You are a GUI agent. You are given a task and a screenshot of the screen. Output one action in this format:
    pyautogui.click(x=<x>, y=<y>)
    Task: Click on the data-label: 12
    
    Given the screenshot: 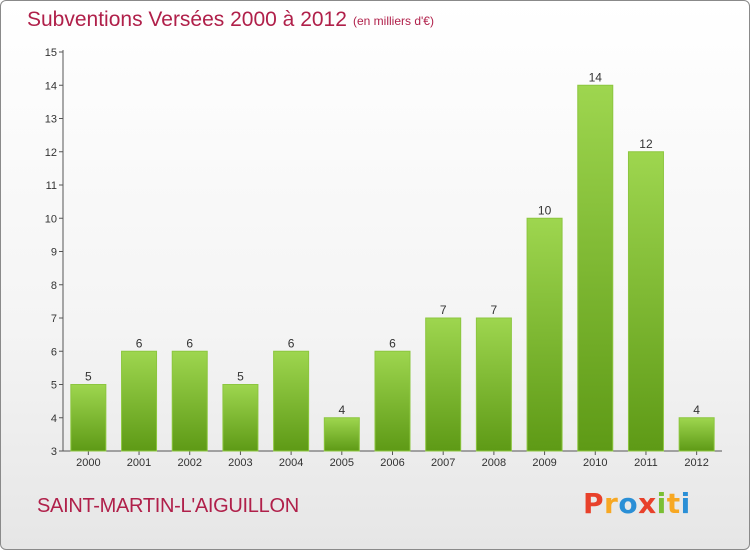 What is the action you would take?
    pyautogui.click(x=646, y=144)
    